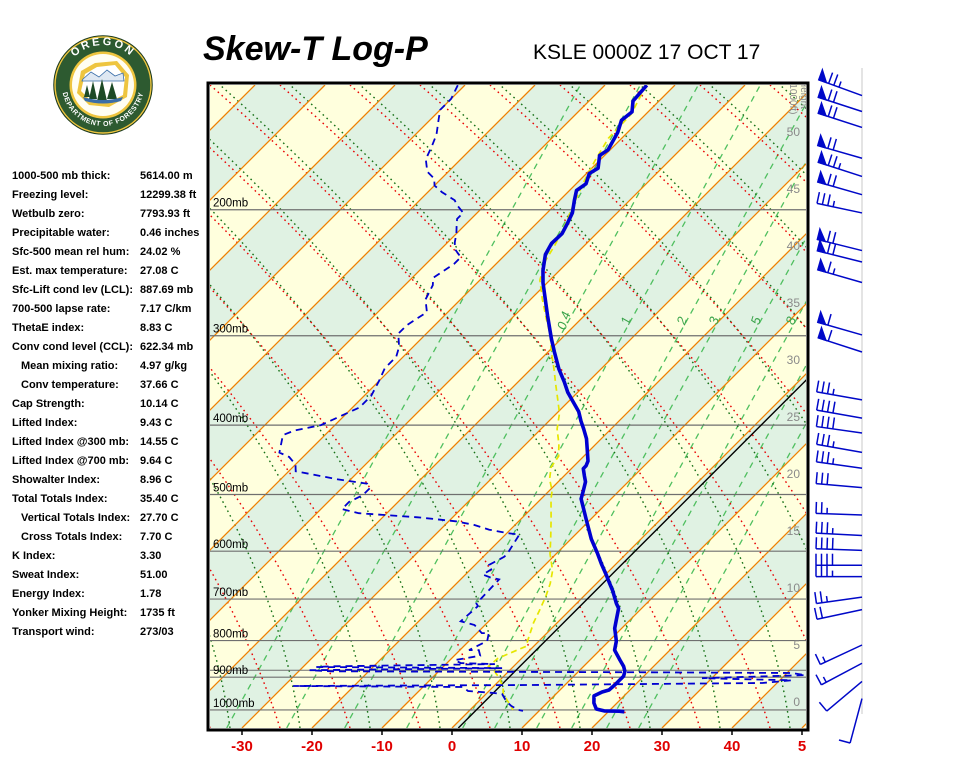 The width and height of the screenshot is (960, 768). Describe the element at coordinates (112, 556) in the screenshot. I see `index-row: K Index: 3.30` at that location.